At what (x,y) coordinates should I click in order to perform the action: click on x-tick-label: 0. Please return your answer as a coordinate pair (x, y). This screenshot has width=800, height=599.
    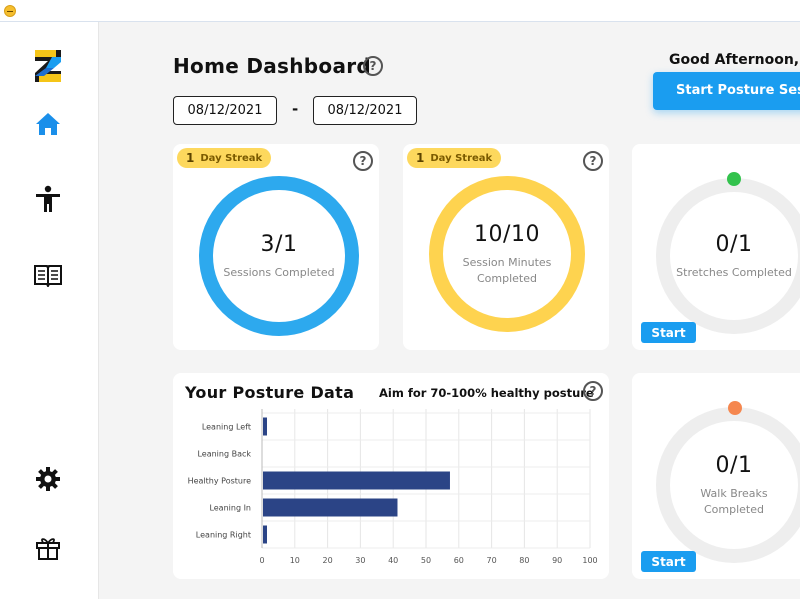
    Looking at the image, I should click on (261, 560).